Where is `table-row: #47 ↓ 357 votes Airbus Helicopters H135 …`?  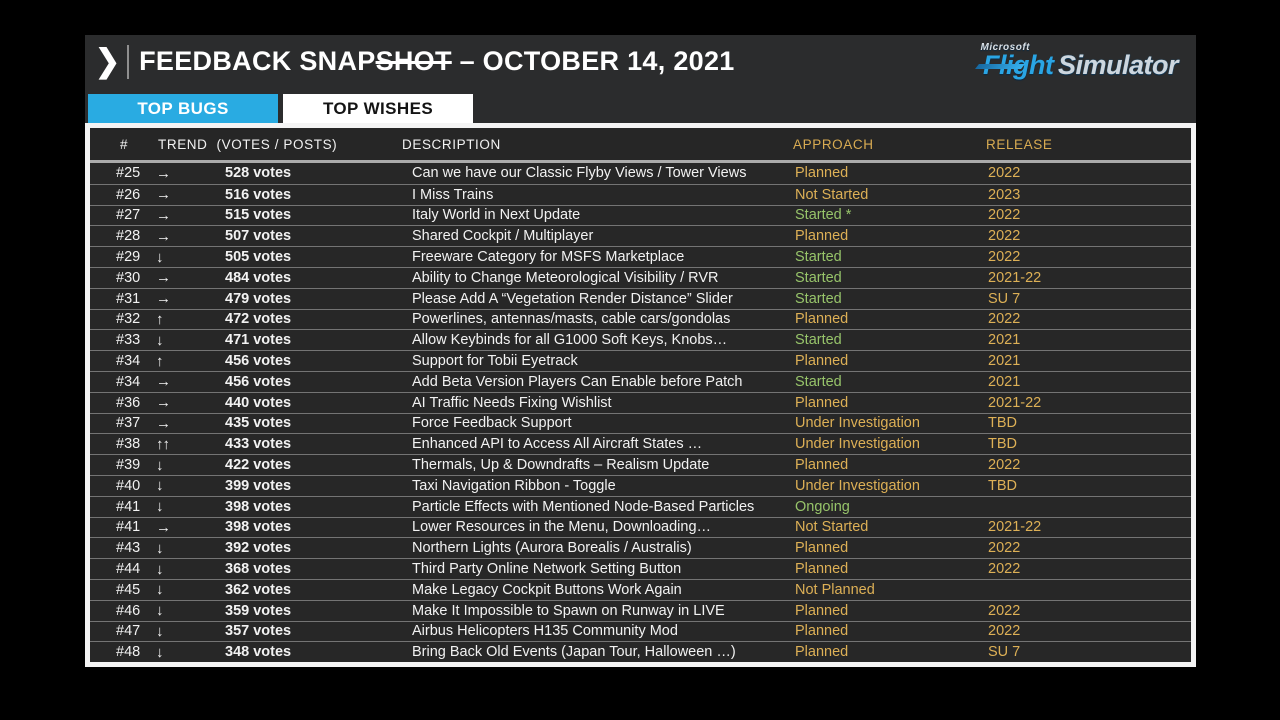
table-row: #47 ↓ 357 votes Airbus Helicopters H135 … is located at coordinates (640, 631).